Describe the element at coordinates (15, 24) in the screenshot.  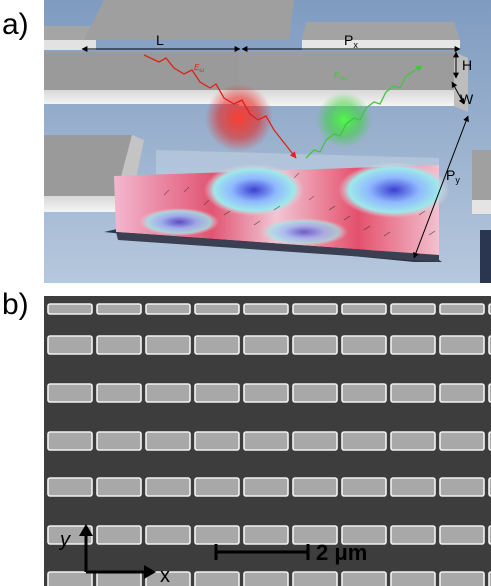
I see `panel-a-label: a)` at that location.